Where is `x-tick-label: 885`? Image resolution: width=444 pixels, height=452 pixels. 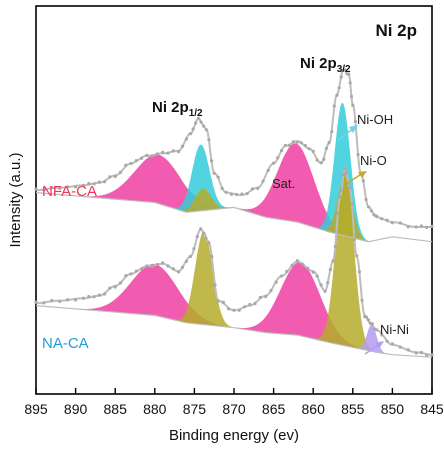
x-tick-label: 885 is located at coordinates (116, 409).